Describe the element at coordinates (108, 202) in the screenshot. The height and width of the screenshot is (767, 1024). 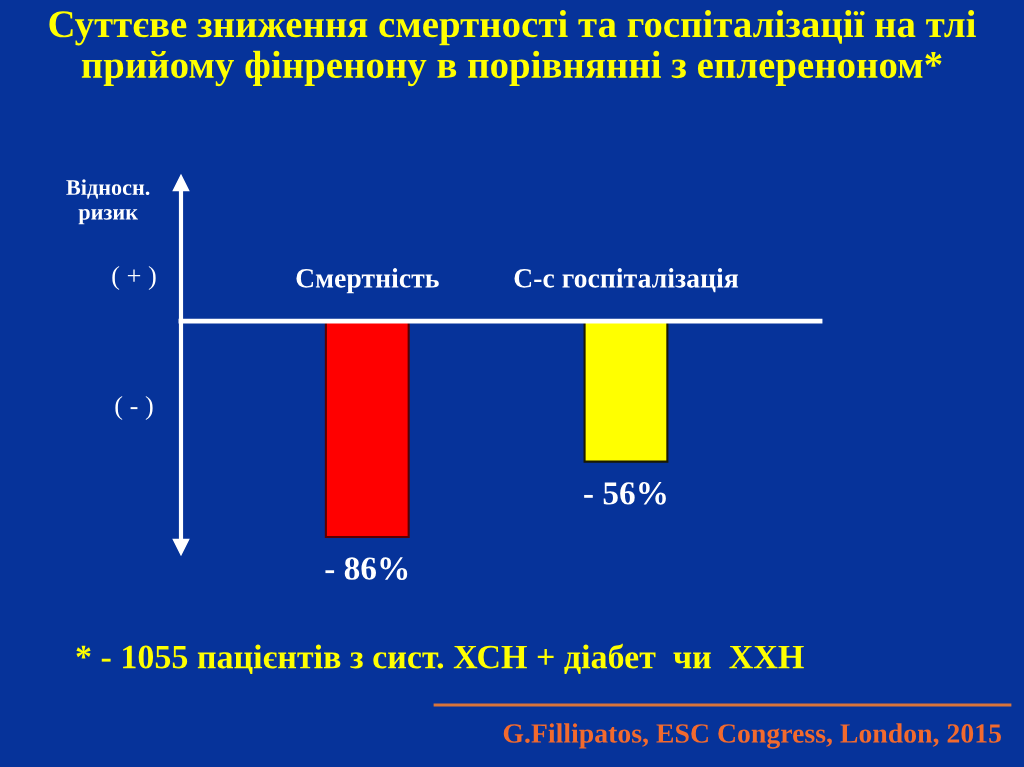
I see `y-axis-title: Відносн. ризик` at that location.